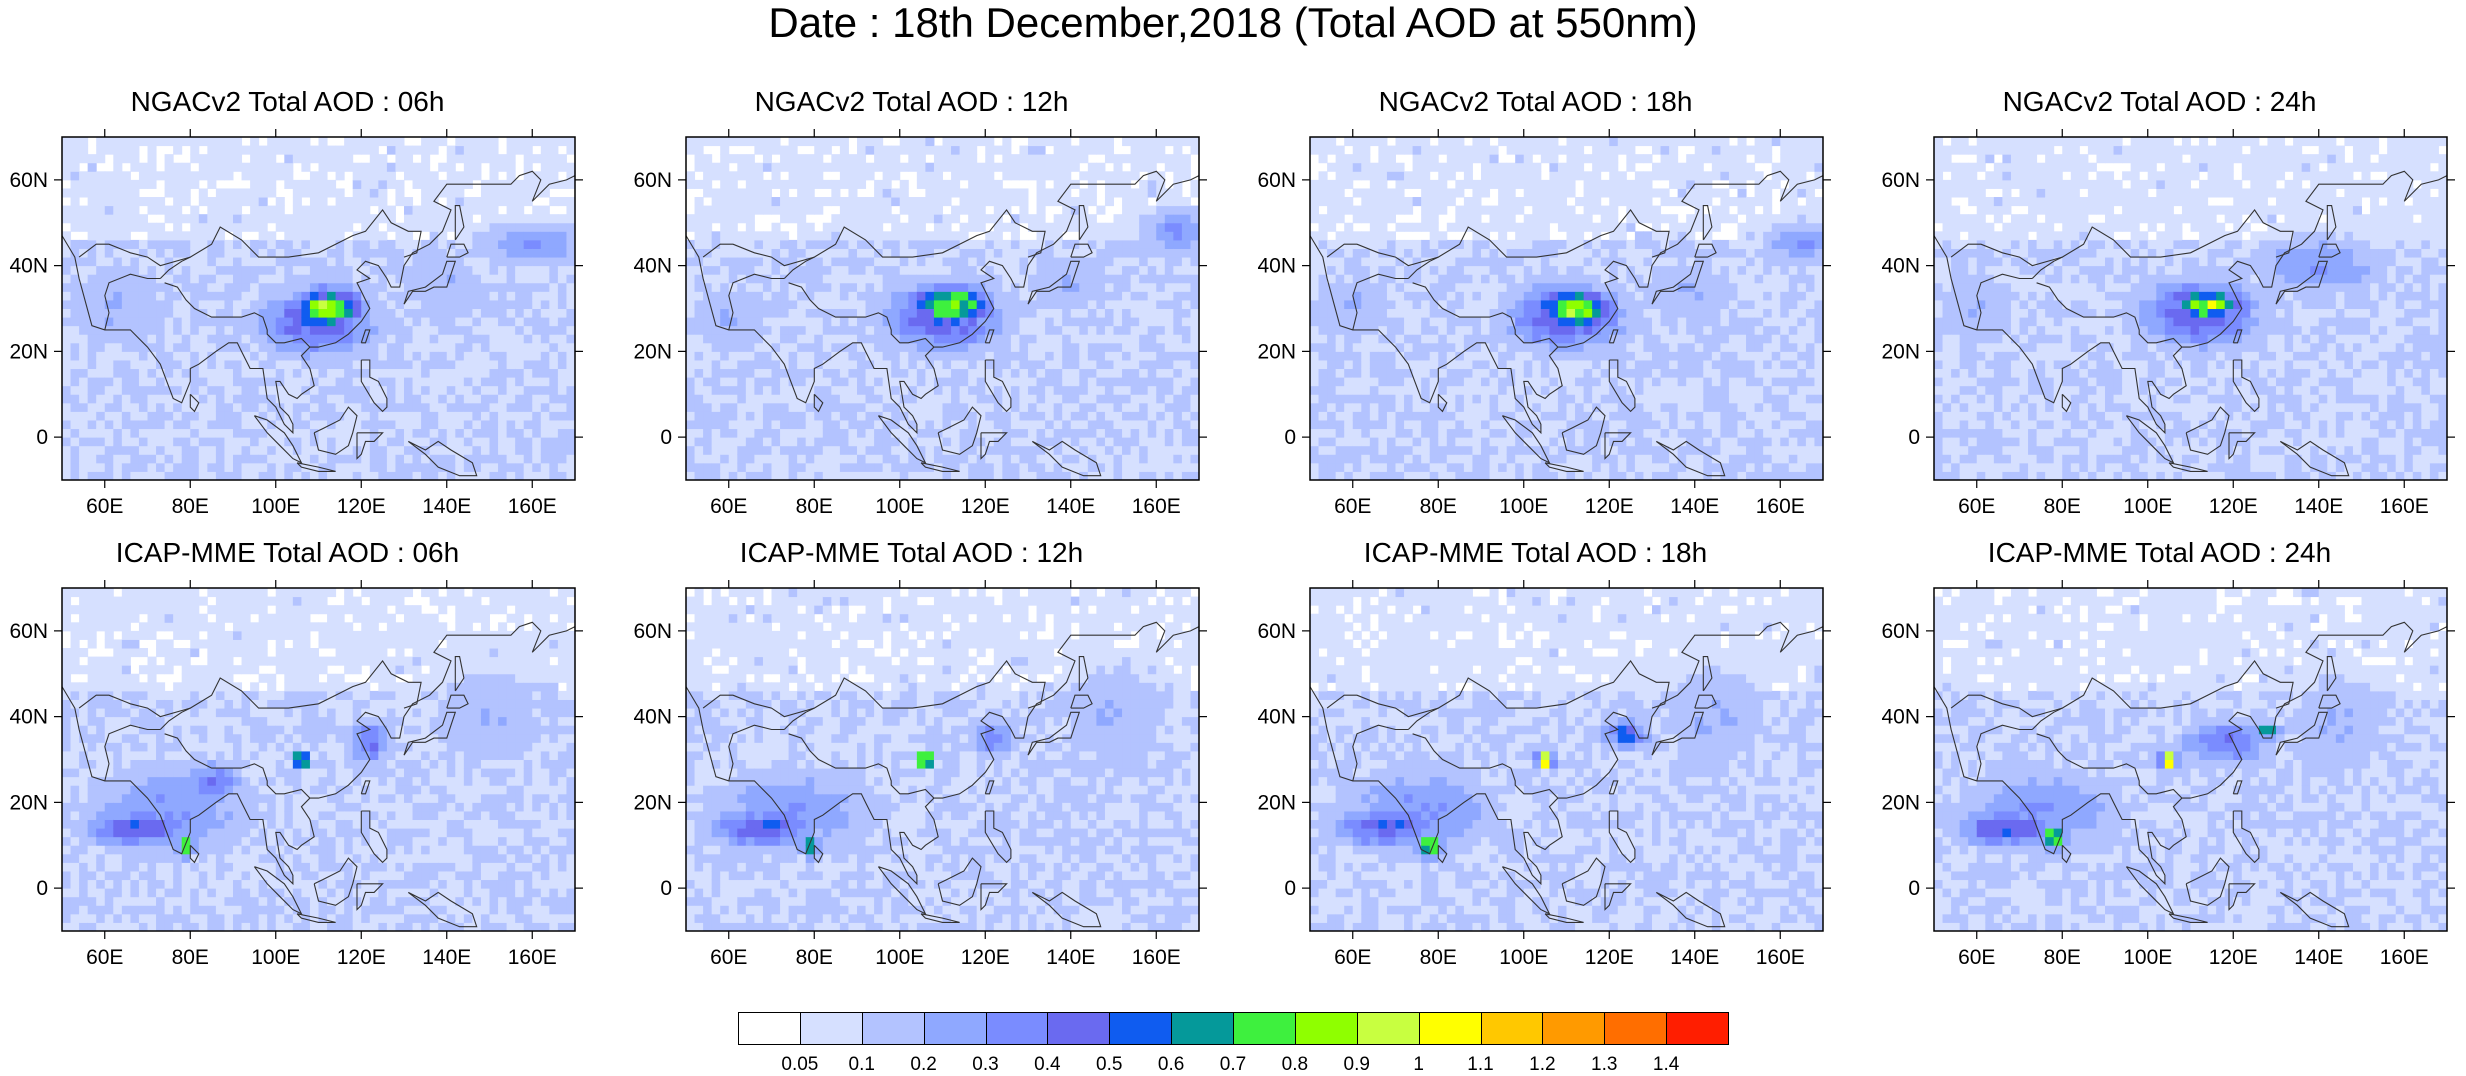 This screenshot has height=1076, width=2466. Describe the element at coordinates (1171, 1065) in the screenshot. I see `colorbar-label: 0.6` at that location.